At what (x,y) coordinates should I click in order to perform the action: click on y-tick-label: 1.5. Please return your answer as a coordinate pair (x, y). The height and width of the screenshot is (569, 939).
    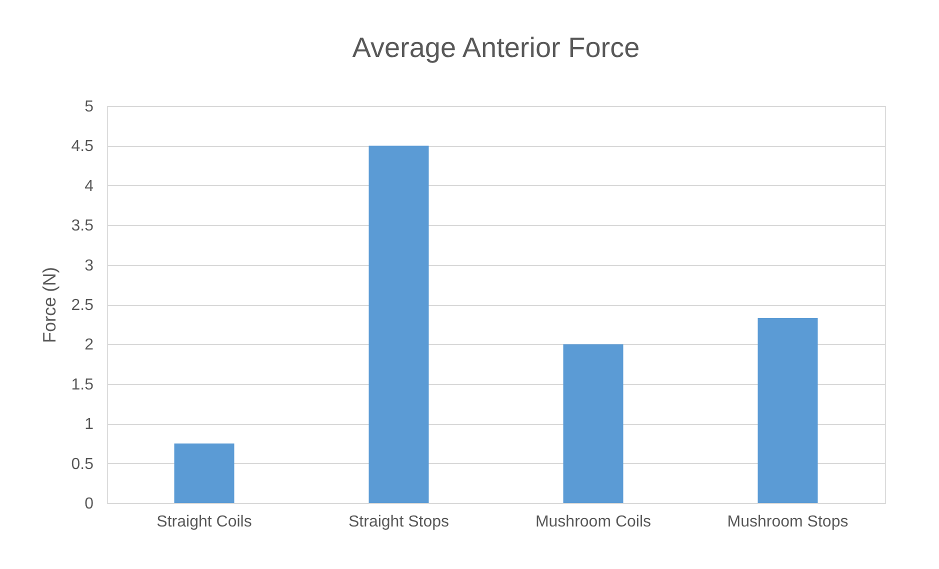
    Looking at the image, I should click on (82, 385).